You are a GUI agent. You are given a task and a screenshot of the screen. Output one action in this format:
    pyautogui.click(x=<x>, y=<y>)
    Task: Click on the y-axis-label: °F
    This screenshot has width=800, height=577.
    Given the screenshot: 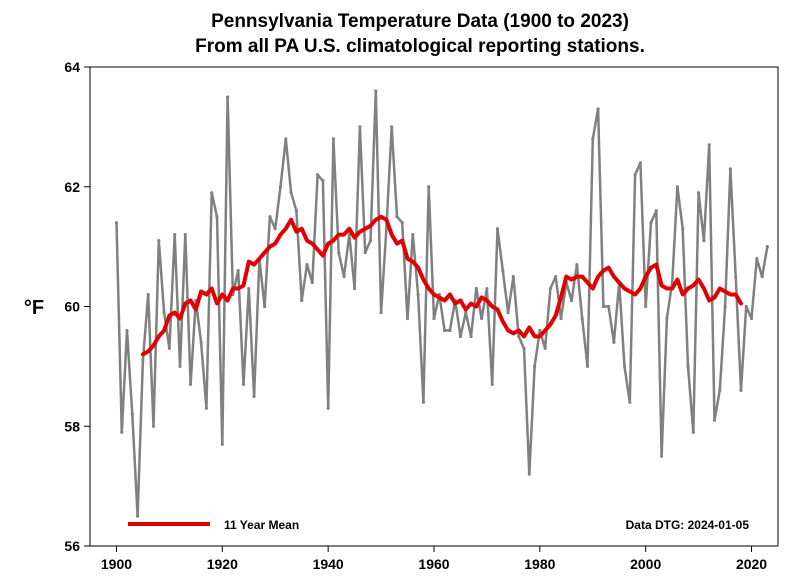 What is the action you would take?
    pyautogui.click(x=34, y=308)
    